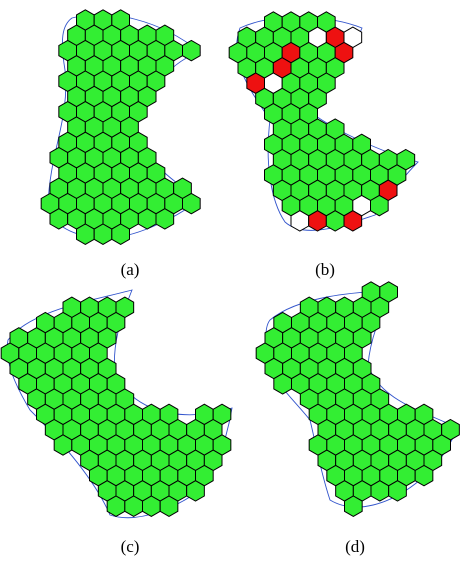  Describe the element at coordinates (325, 269) in the screenshot. I see `panel-b-caption: (b)` at that location.